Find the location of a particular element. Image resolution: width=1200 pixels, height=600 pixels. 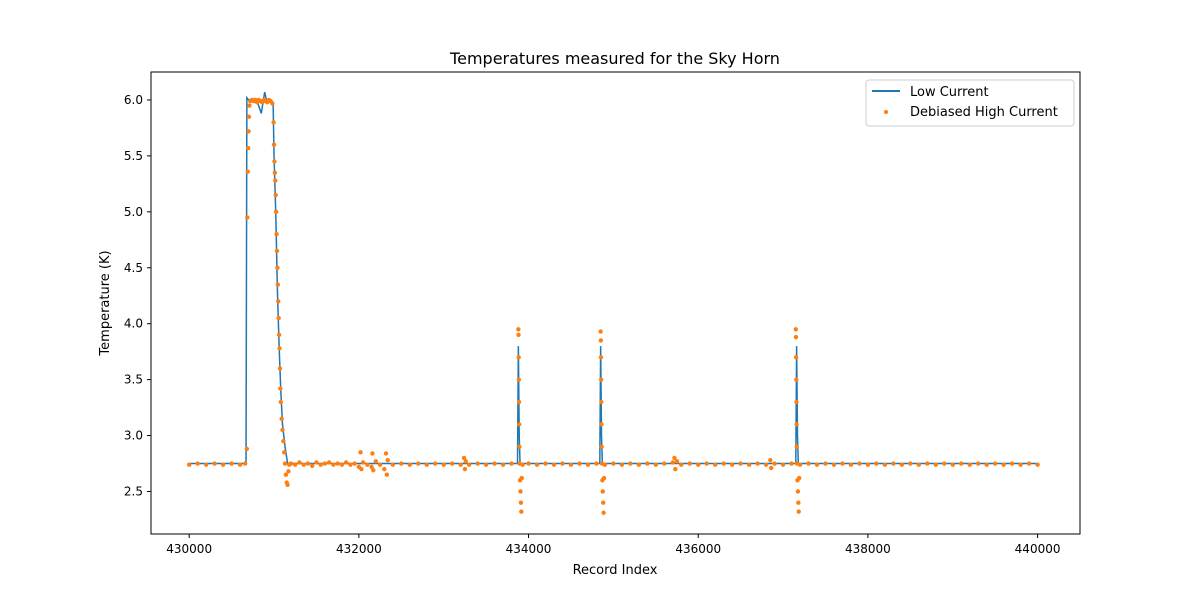

x-tick-label: 434000 is located at coordinates (529, 549).